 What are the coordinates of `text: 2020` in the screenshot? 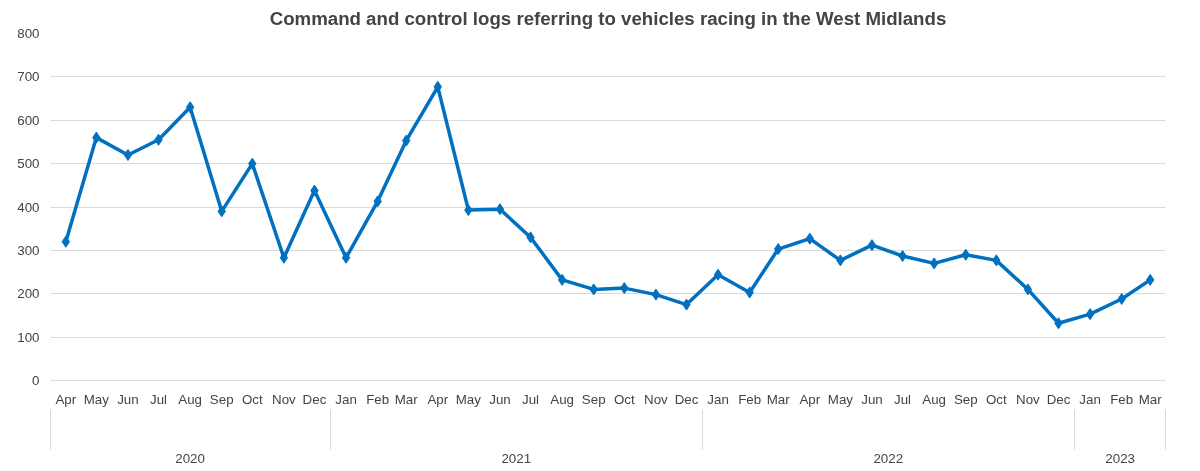 It's located at (190, 458).